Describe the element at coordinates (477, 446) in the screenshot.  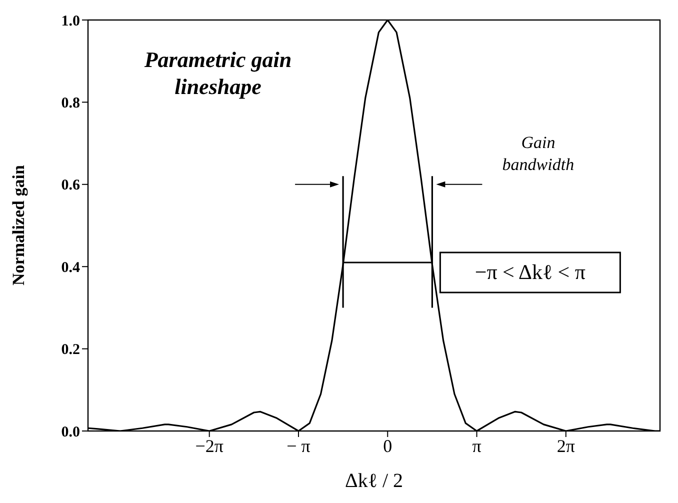
I see `x-tick-label: π` at that location.